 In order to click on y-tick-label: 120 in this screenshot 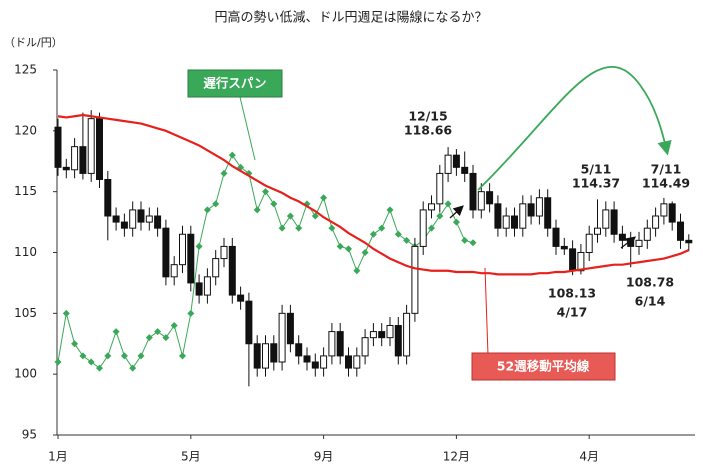, I will do `click(25, 130)`.